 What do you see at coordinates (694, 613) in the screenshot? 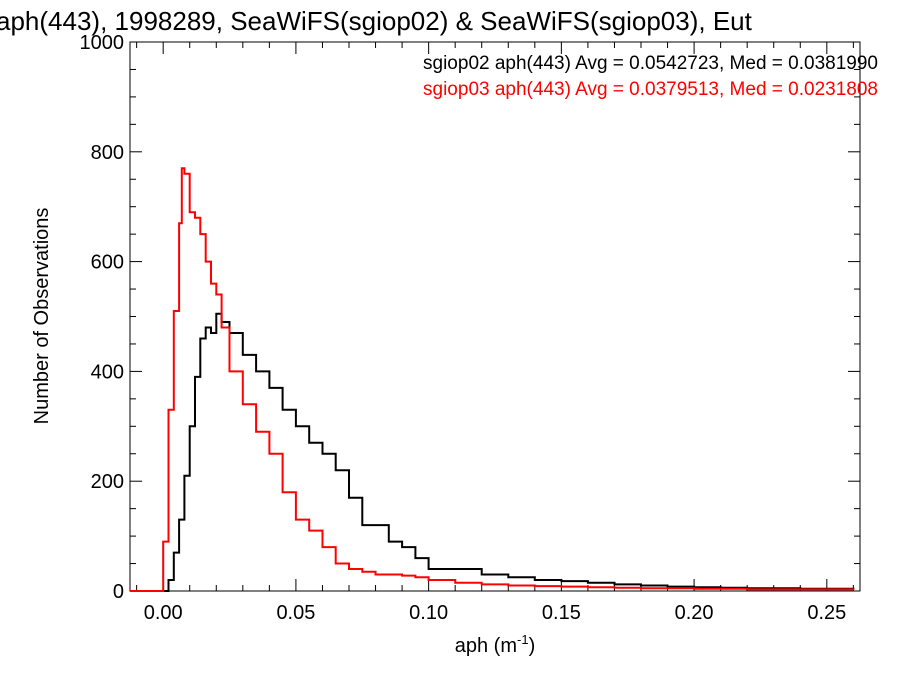
I see `x-tick-label-4: 0.20` at bounding box center [694, 613].